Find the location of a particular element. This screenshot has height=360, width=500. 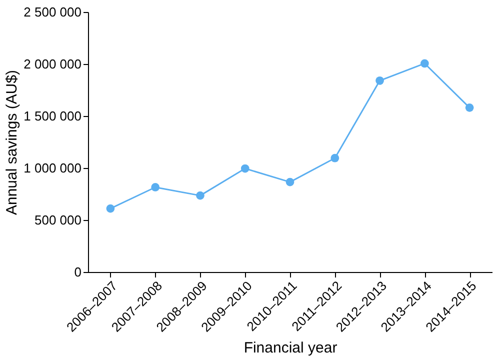

x-axis-title: Financial year is located at coordinates (291, 348).